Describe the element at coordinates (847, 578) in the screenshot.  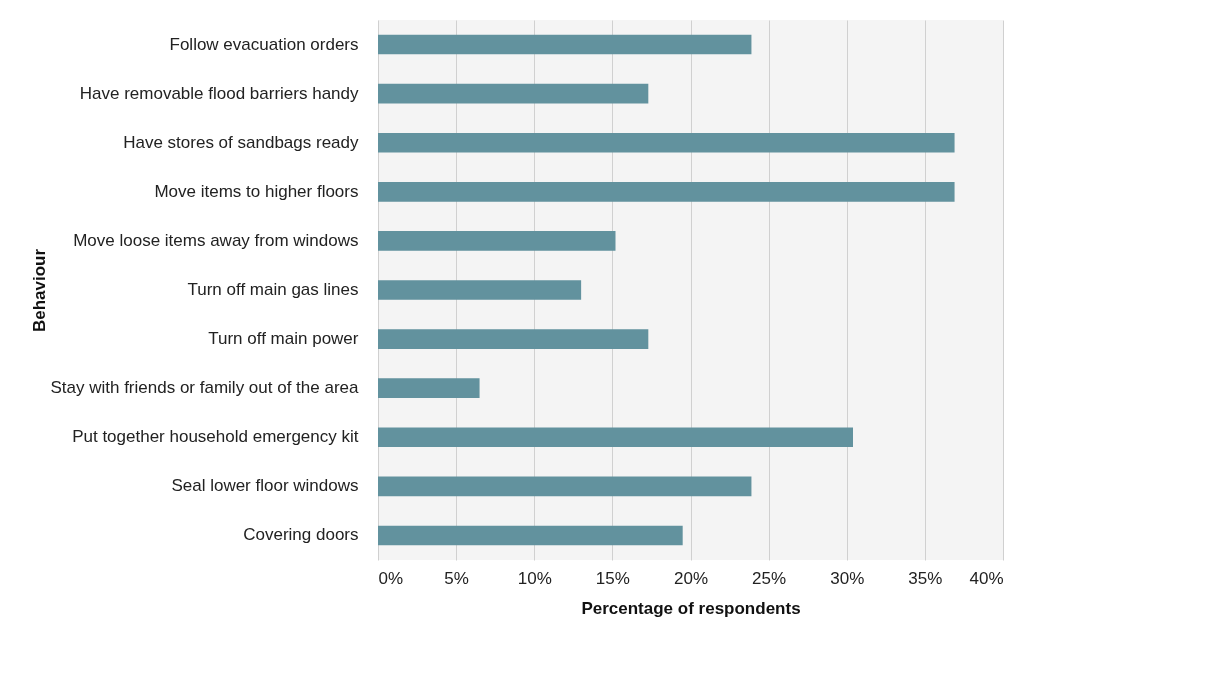
I see `x-tick-label: 30%` at that location.